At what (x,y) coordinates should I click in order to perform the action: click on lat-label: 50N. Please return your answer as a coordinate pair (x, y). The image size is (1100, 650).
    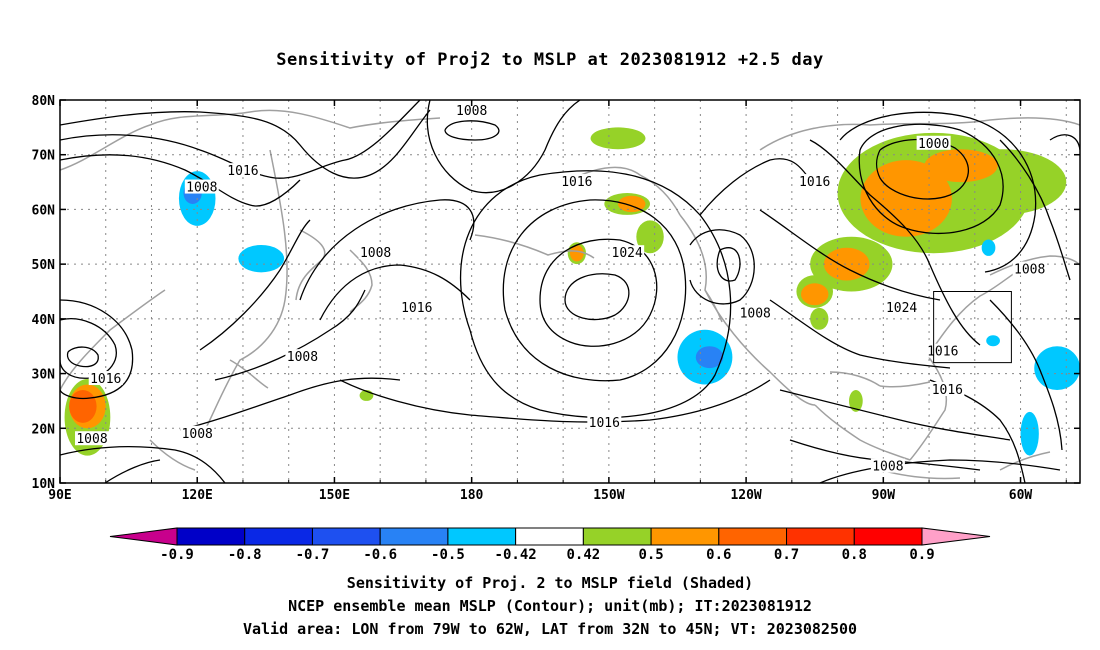
    Looking at the image, I should click on (44, 265).